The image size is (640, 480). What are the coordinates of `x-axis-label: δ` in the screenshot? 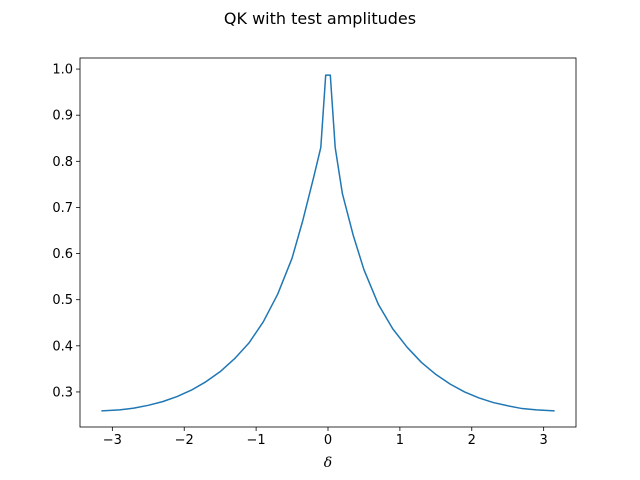 It's located at (328, 463).